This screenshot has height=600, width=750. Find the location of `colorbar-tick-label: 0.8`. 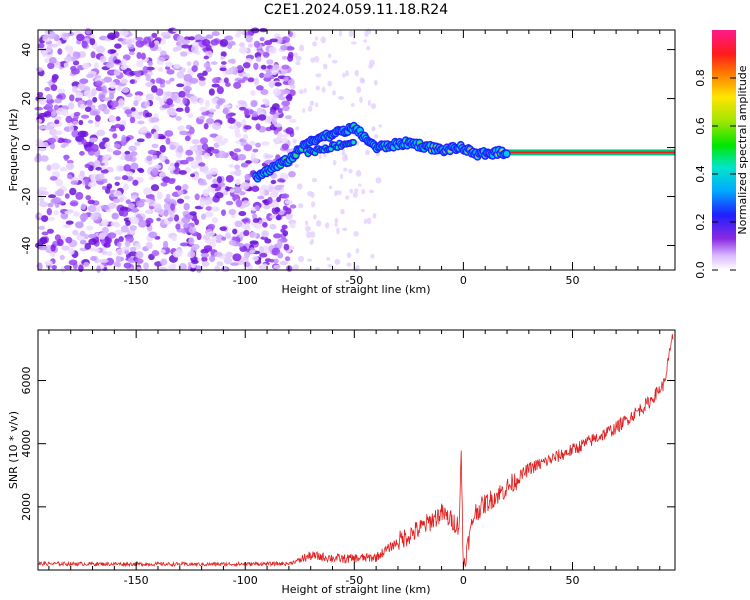

colorbar-tick-label: 0.8 is located at coordinates (700, 78).